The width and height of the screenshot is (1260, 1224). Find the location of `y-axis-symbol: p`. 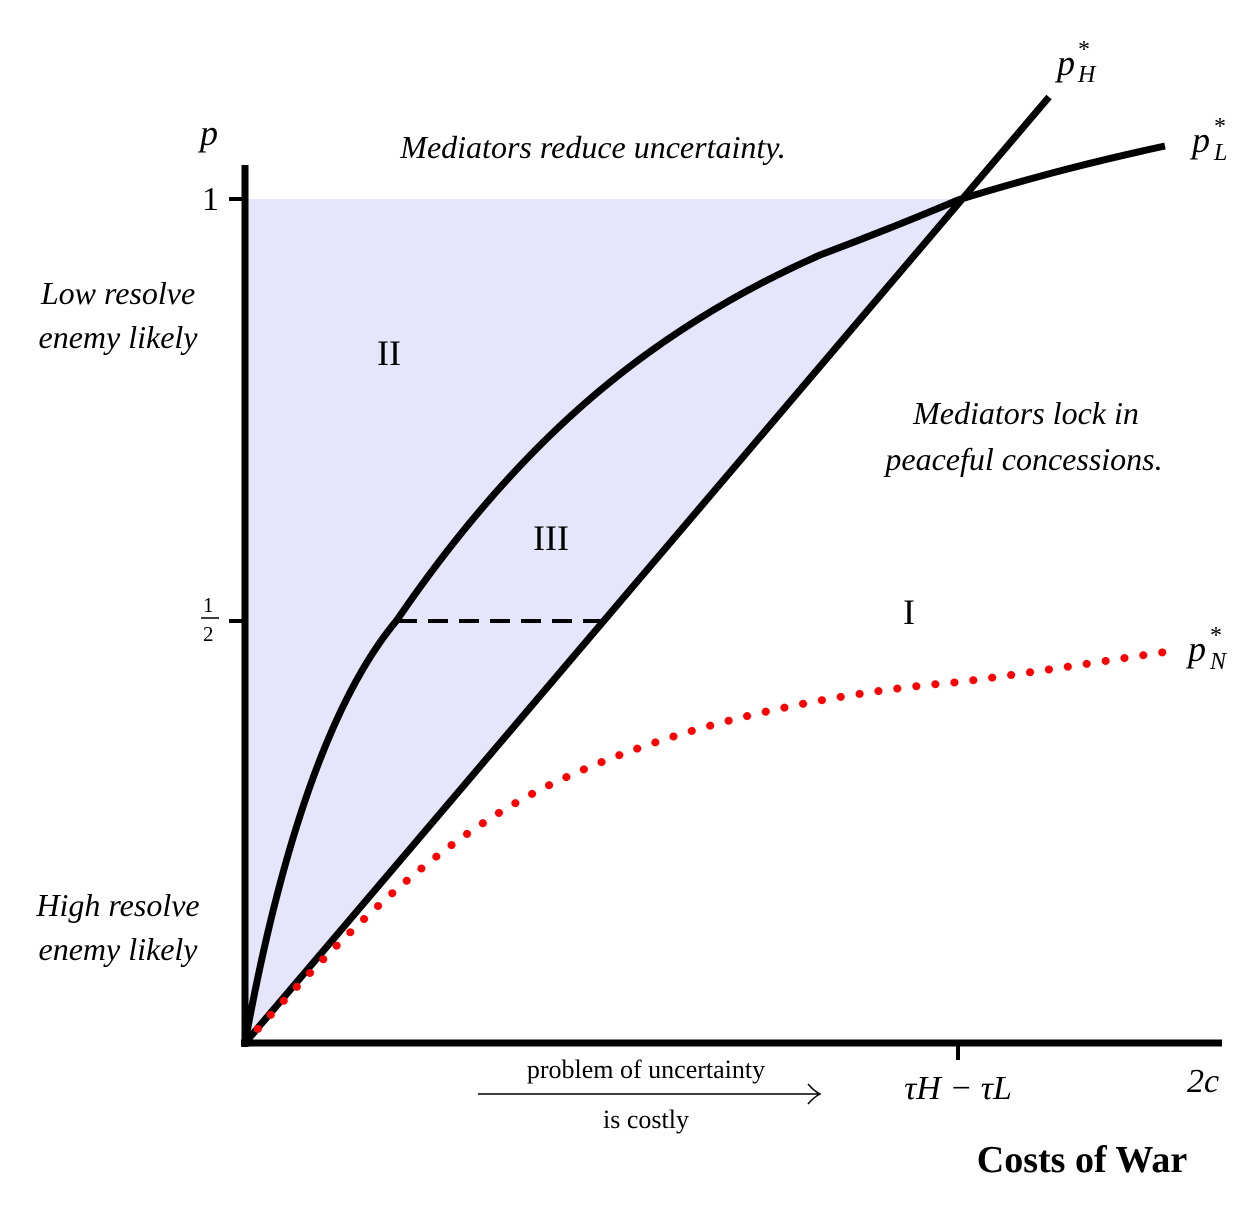

y-axis-symbol: p is located at coordinates (207, 133).